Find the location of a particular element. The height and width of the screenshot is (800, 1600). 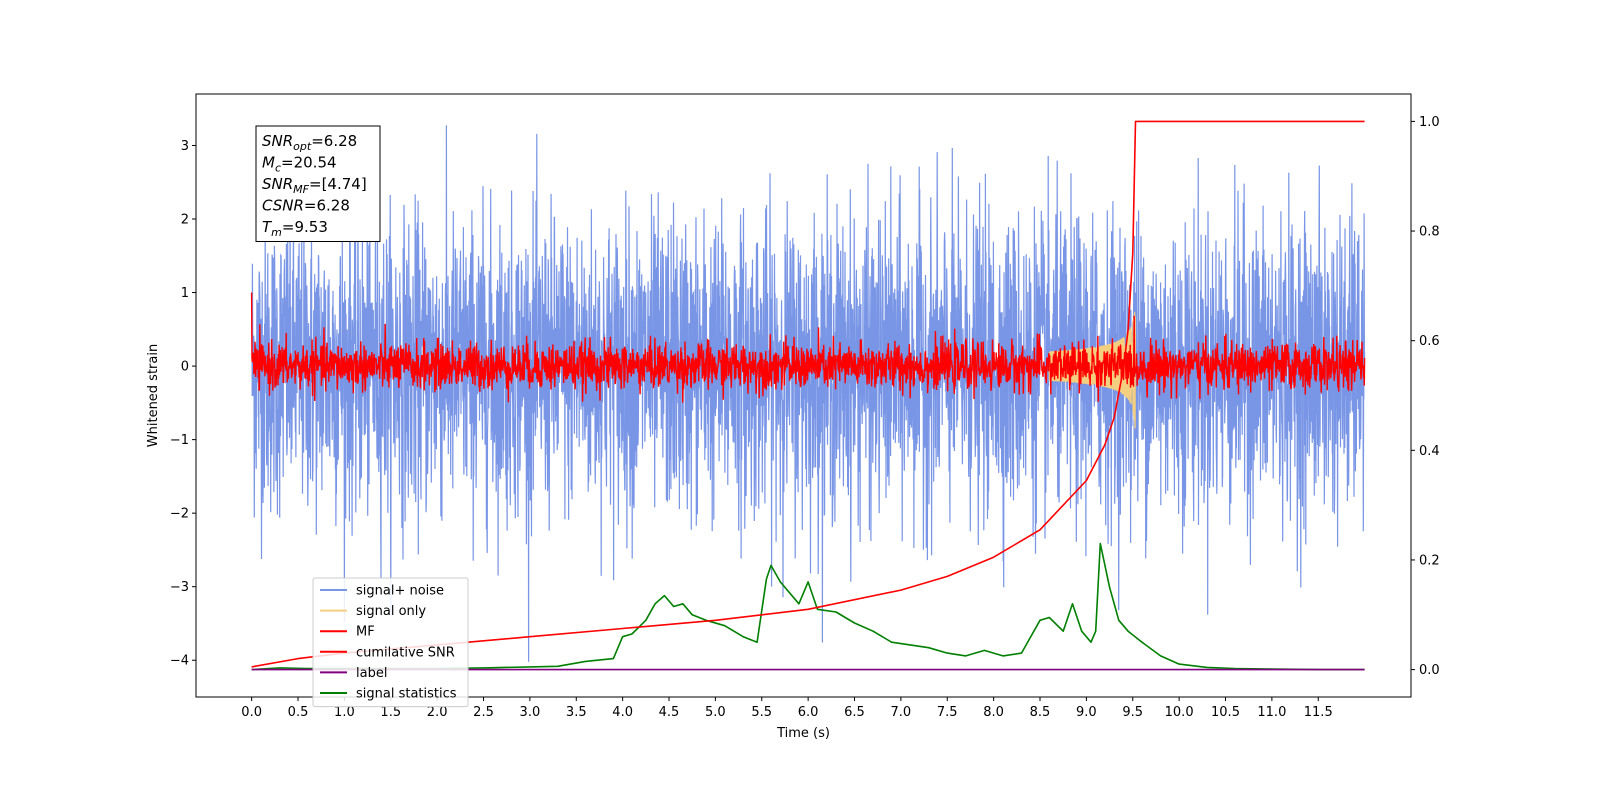

y2-tick-label: 0.6 is located at coordinates (1429, 341).